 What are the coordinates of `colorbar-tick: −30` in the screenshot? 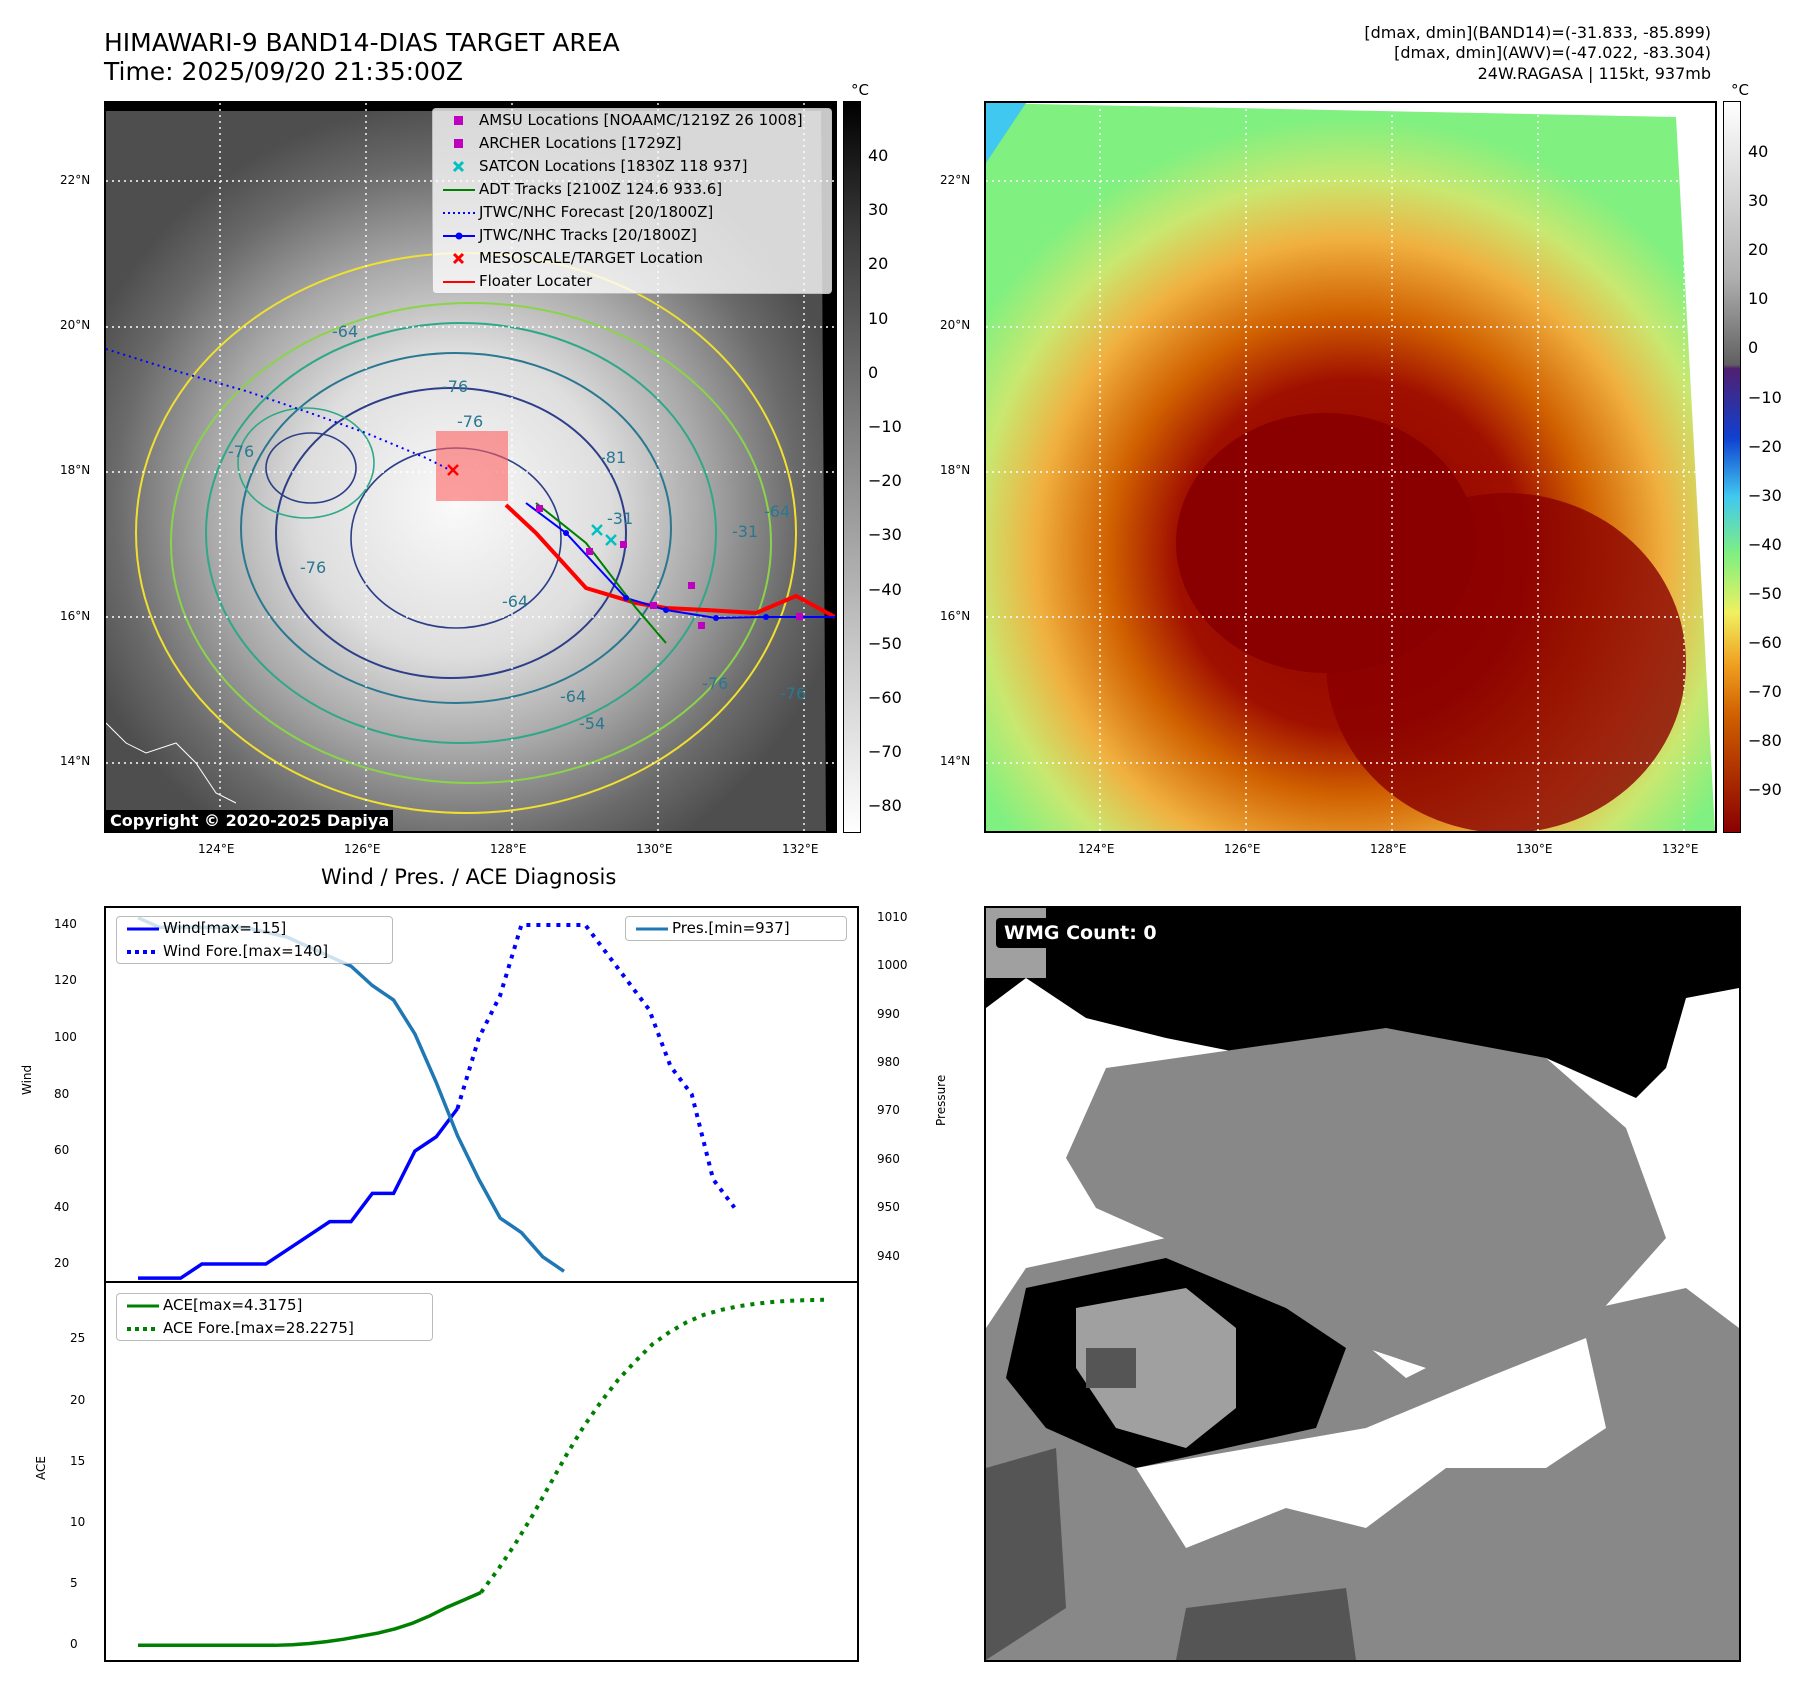 It's located at (885, 535).